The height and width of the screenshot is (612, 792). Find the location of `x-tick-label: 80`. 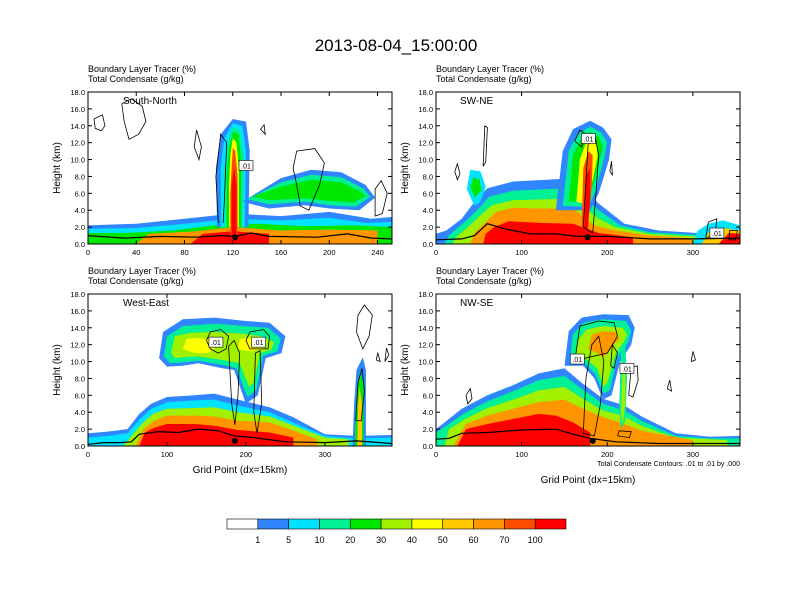

x-tick-label: 80 is located at coordinates (184, 252).